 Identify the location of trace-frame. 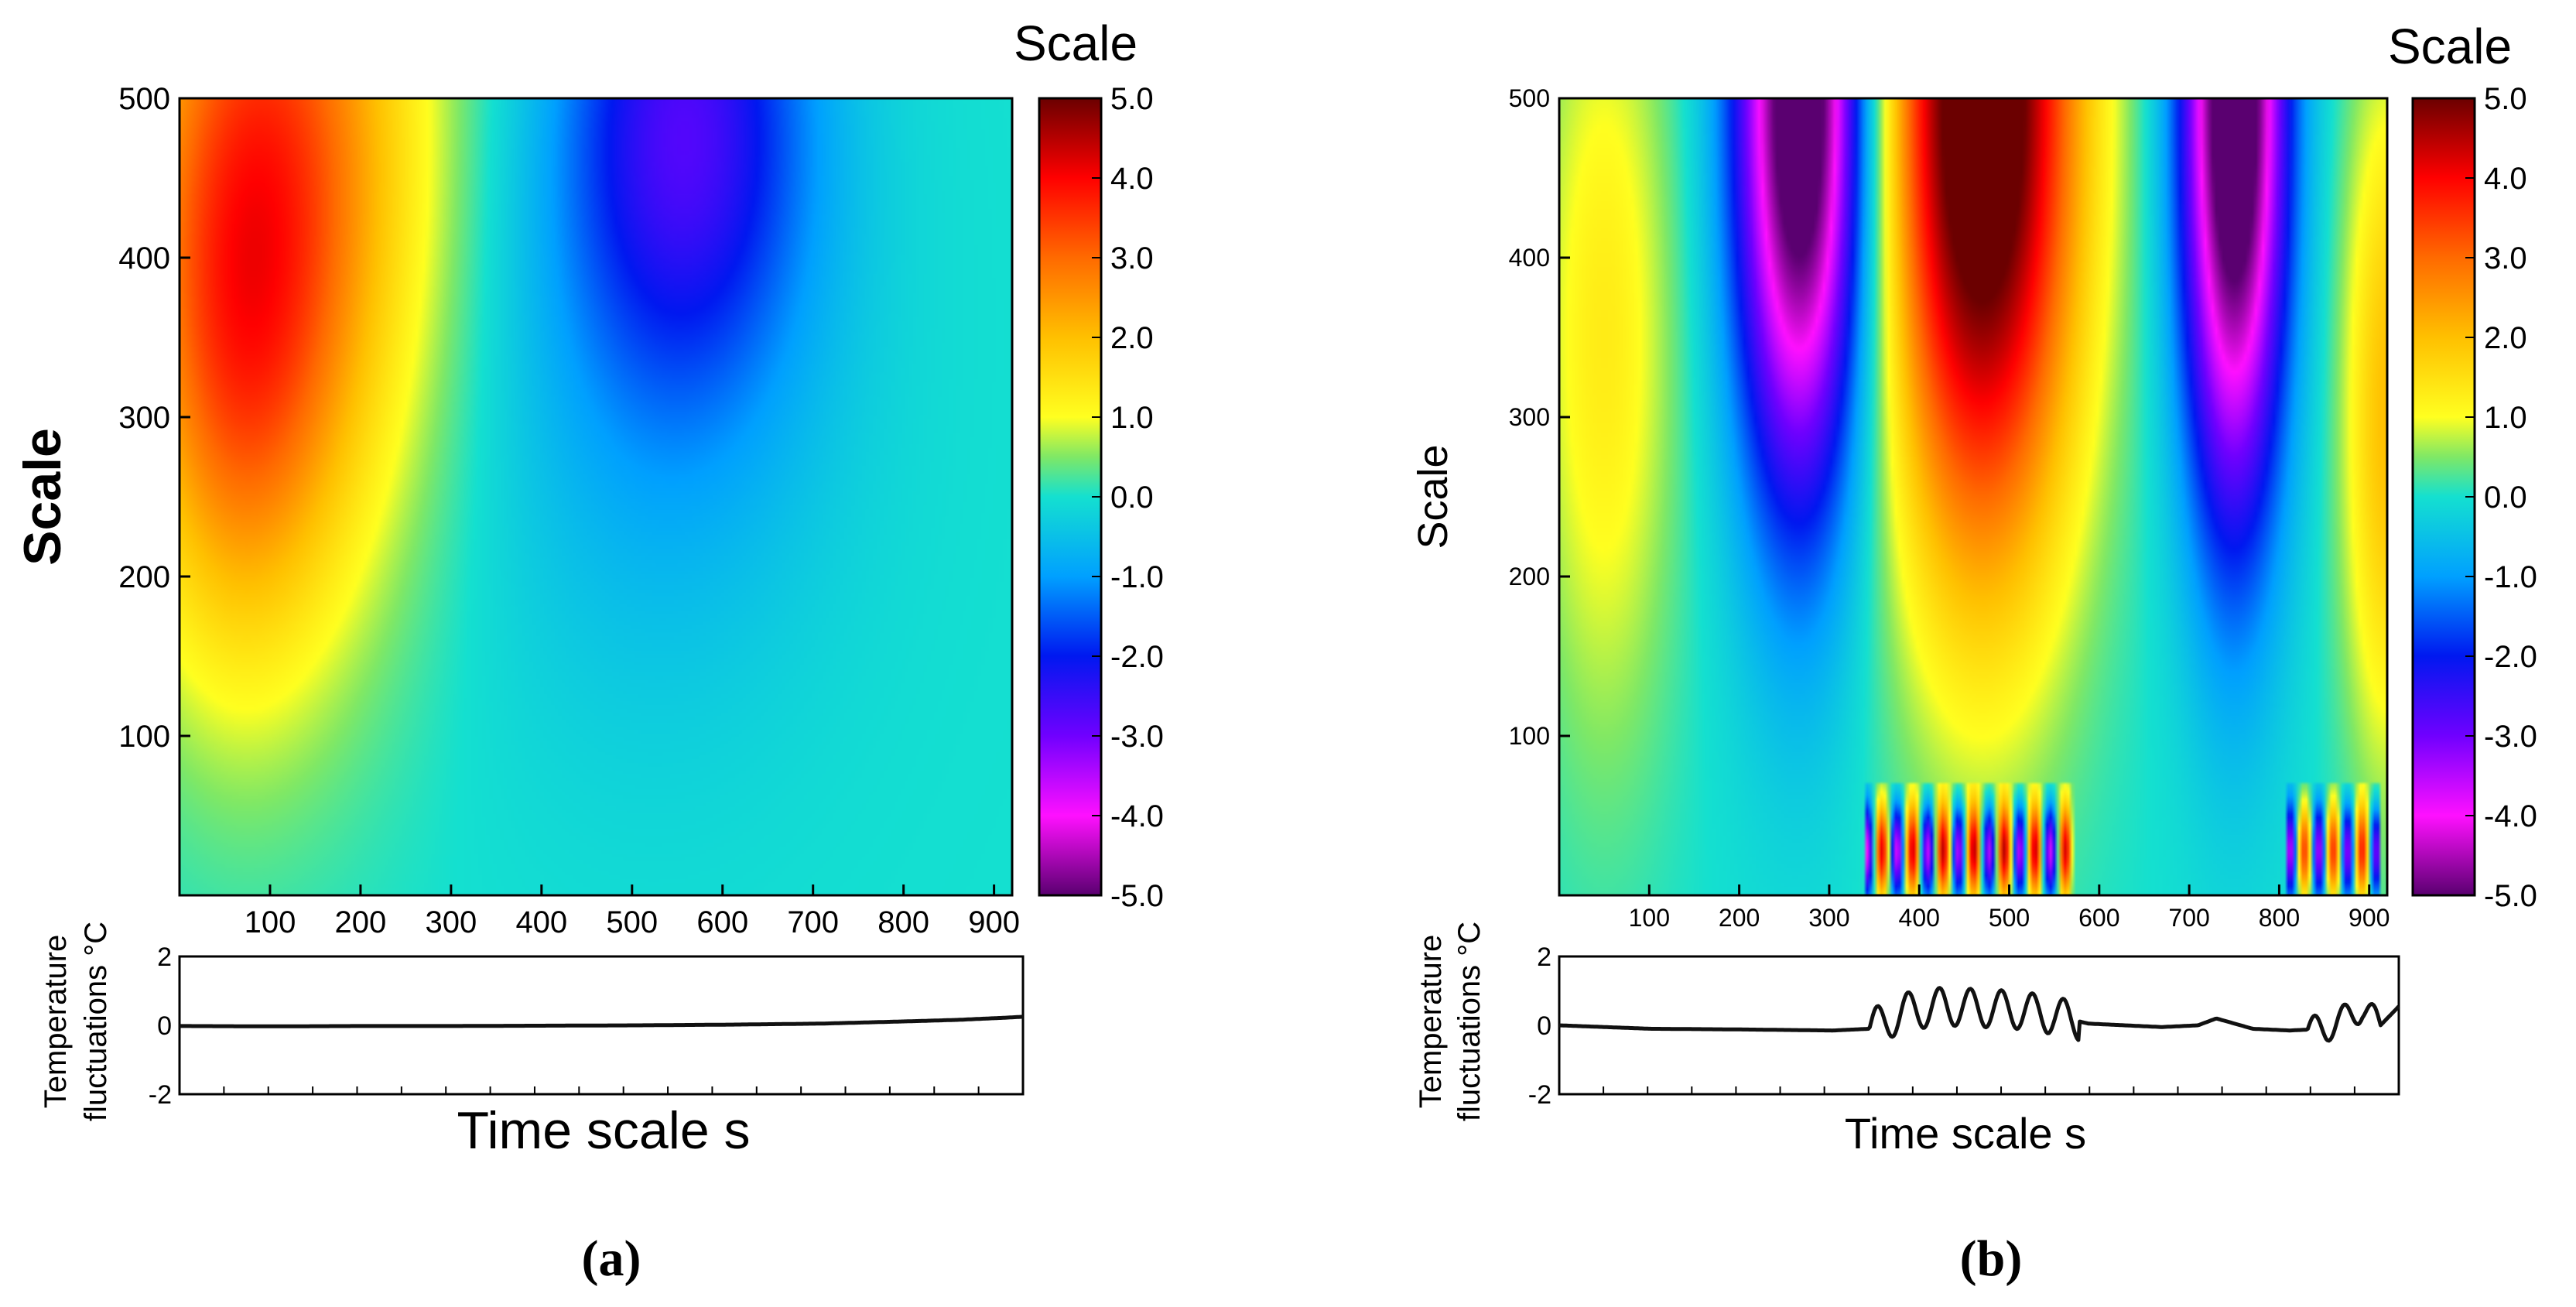
(1979, 1025).